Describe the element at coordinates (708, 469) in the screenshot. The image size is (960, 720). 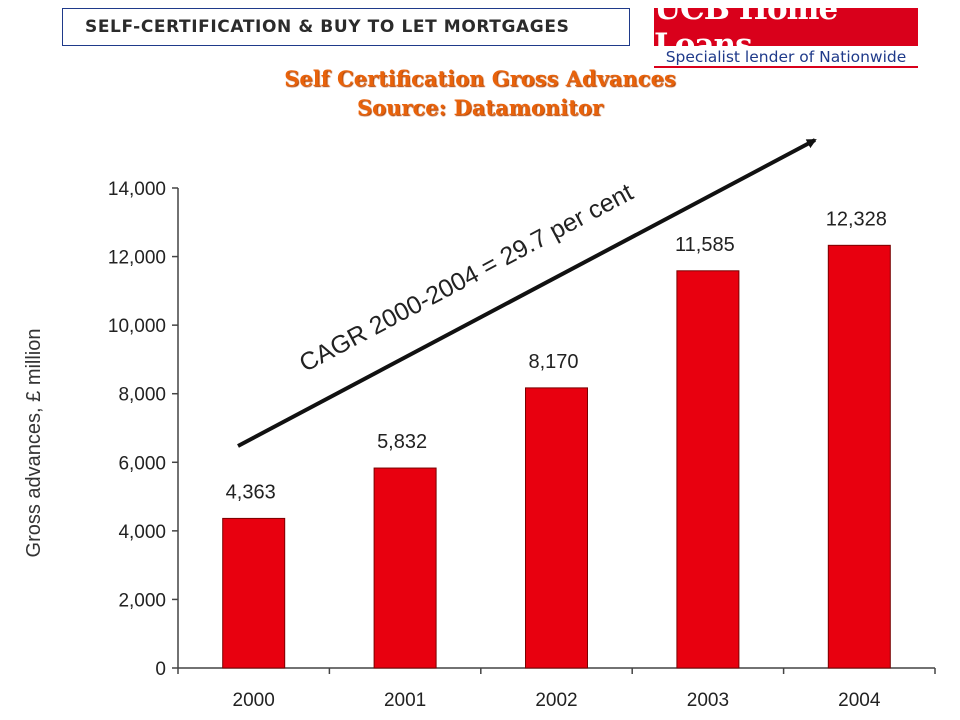
I see `bar-2003` at that location.